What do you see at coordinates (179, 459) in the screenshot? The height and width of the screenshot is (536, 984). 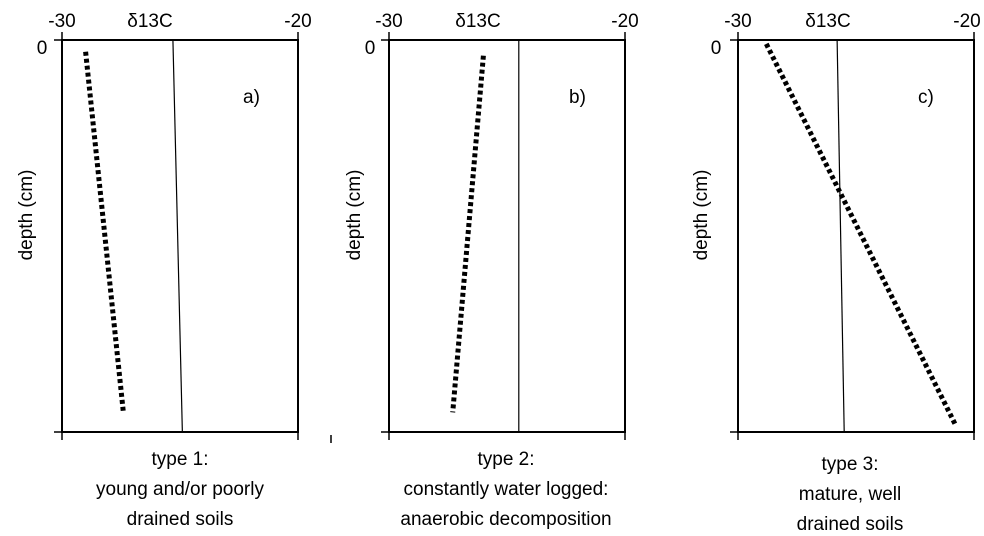 I see `caption-line-1: type 1:` at bounding box center [179, 459].